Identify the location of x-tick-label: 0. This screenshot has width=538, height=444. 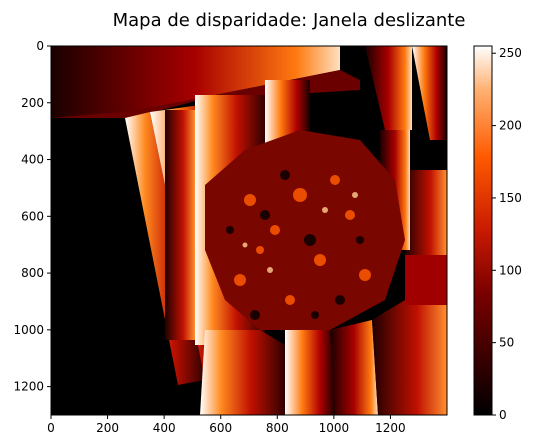
(51, 428).